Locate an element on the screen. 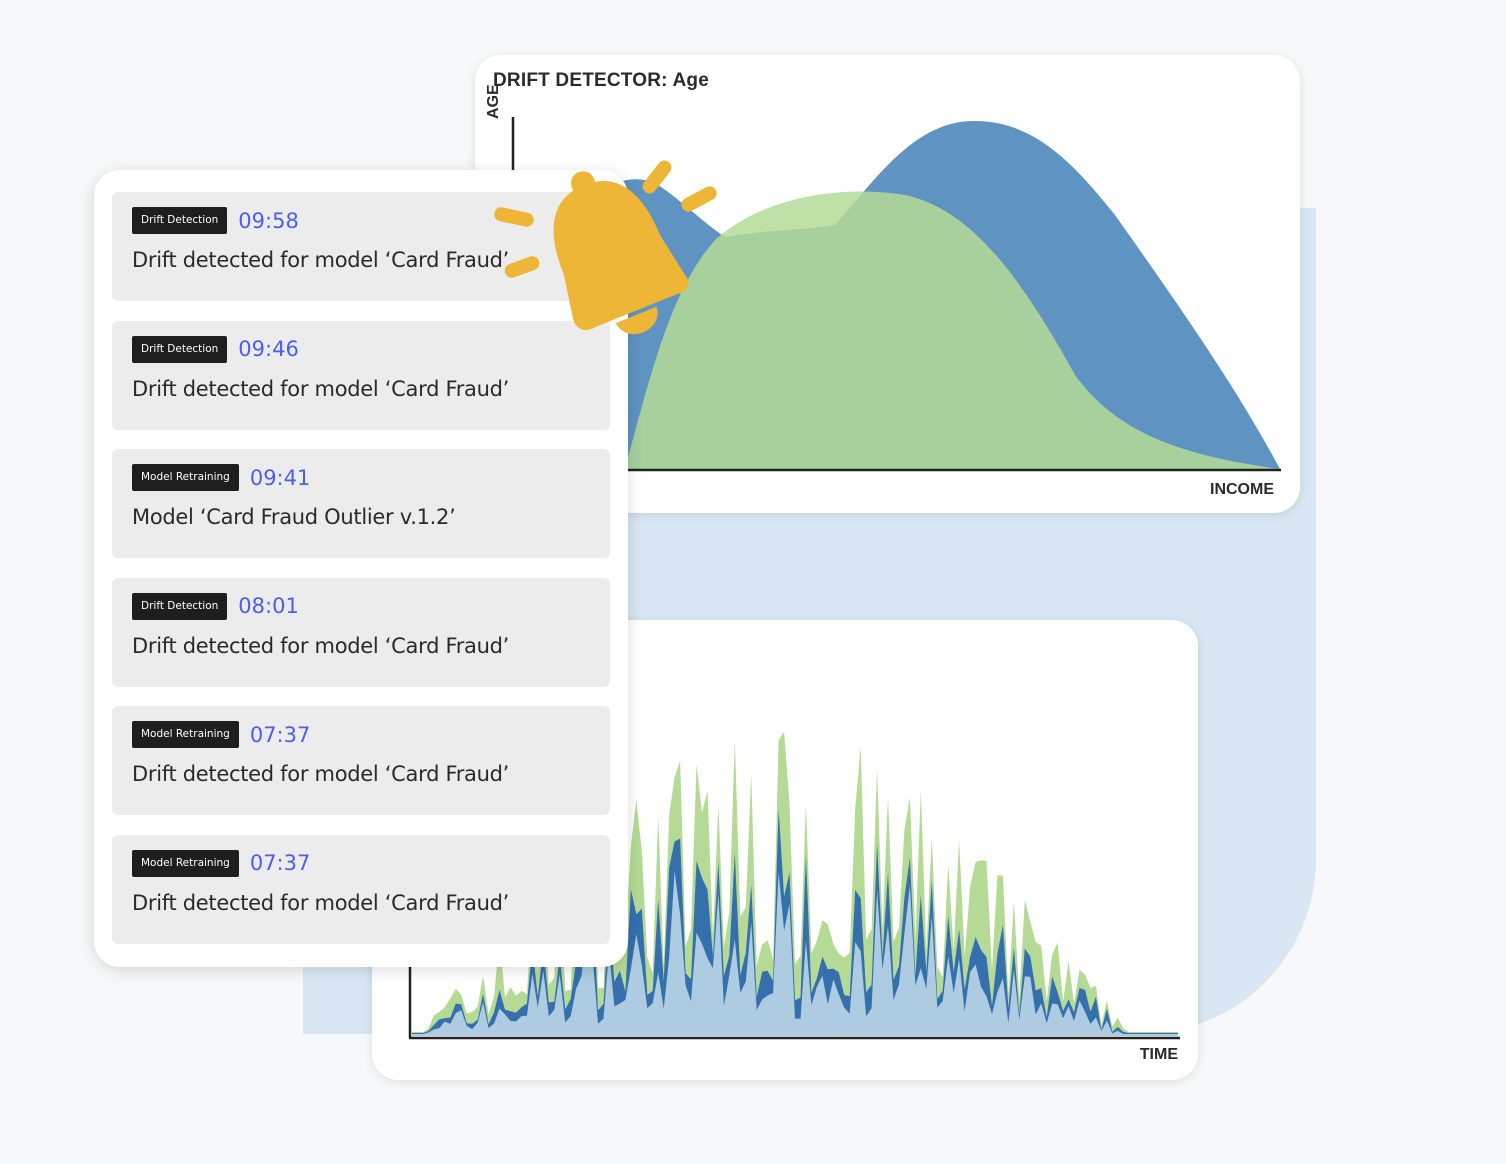  time-axis-label: TIME is located at coordinates (1158, 1054).